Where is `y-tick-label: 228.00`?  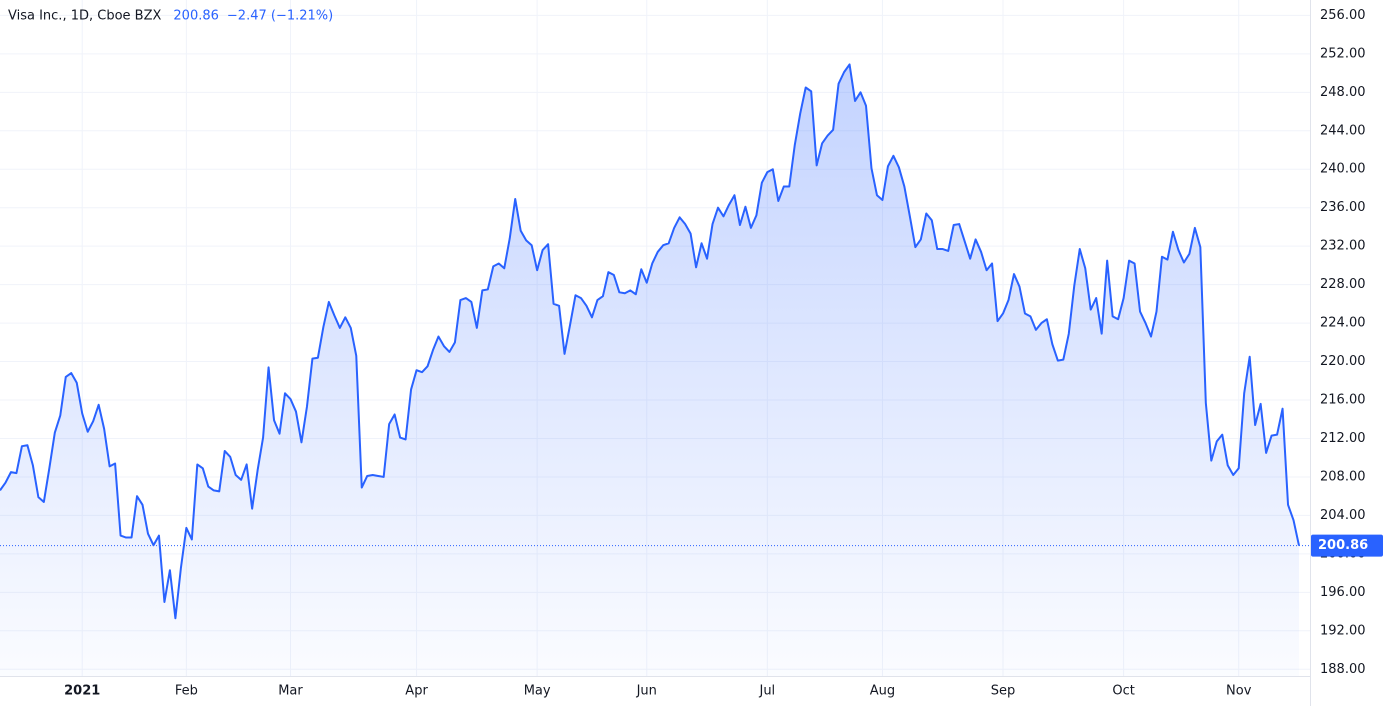 y-tick-label: 228.00 is located at coordinates (1343, 284).